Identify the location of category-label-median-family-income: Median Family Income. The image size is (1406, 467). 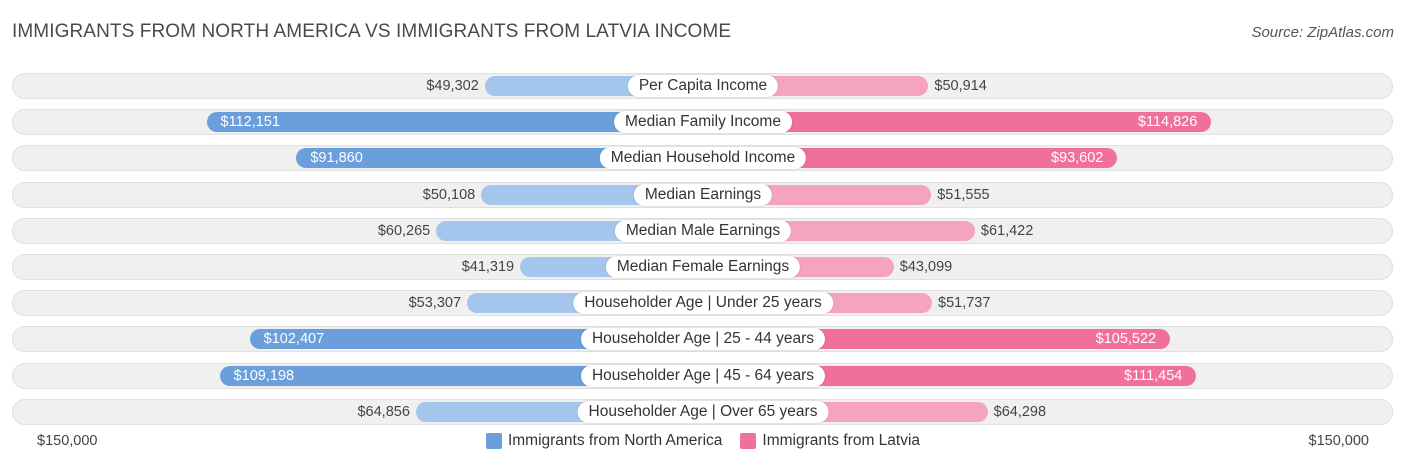
(703, 122).